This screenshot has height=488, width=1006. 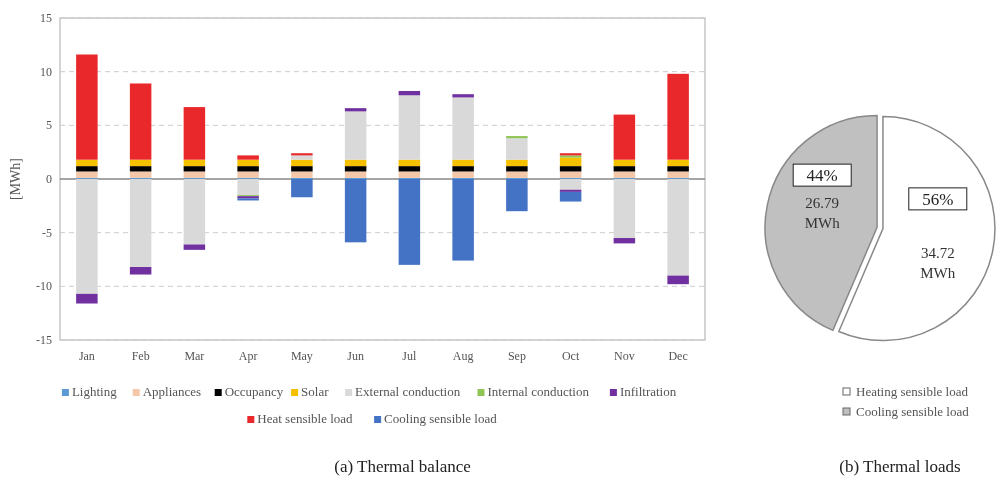 I want to click on legend-label: Appliances, so click(x=172, y=391).